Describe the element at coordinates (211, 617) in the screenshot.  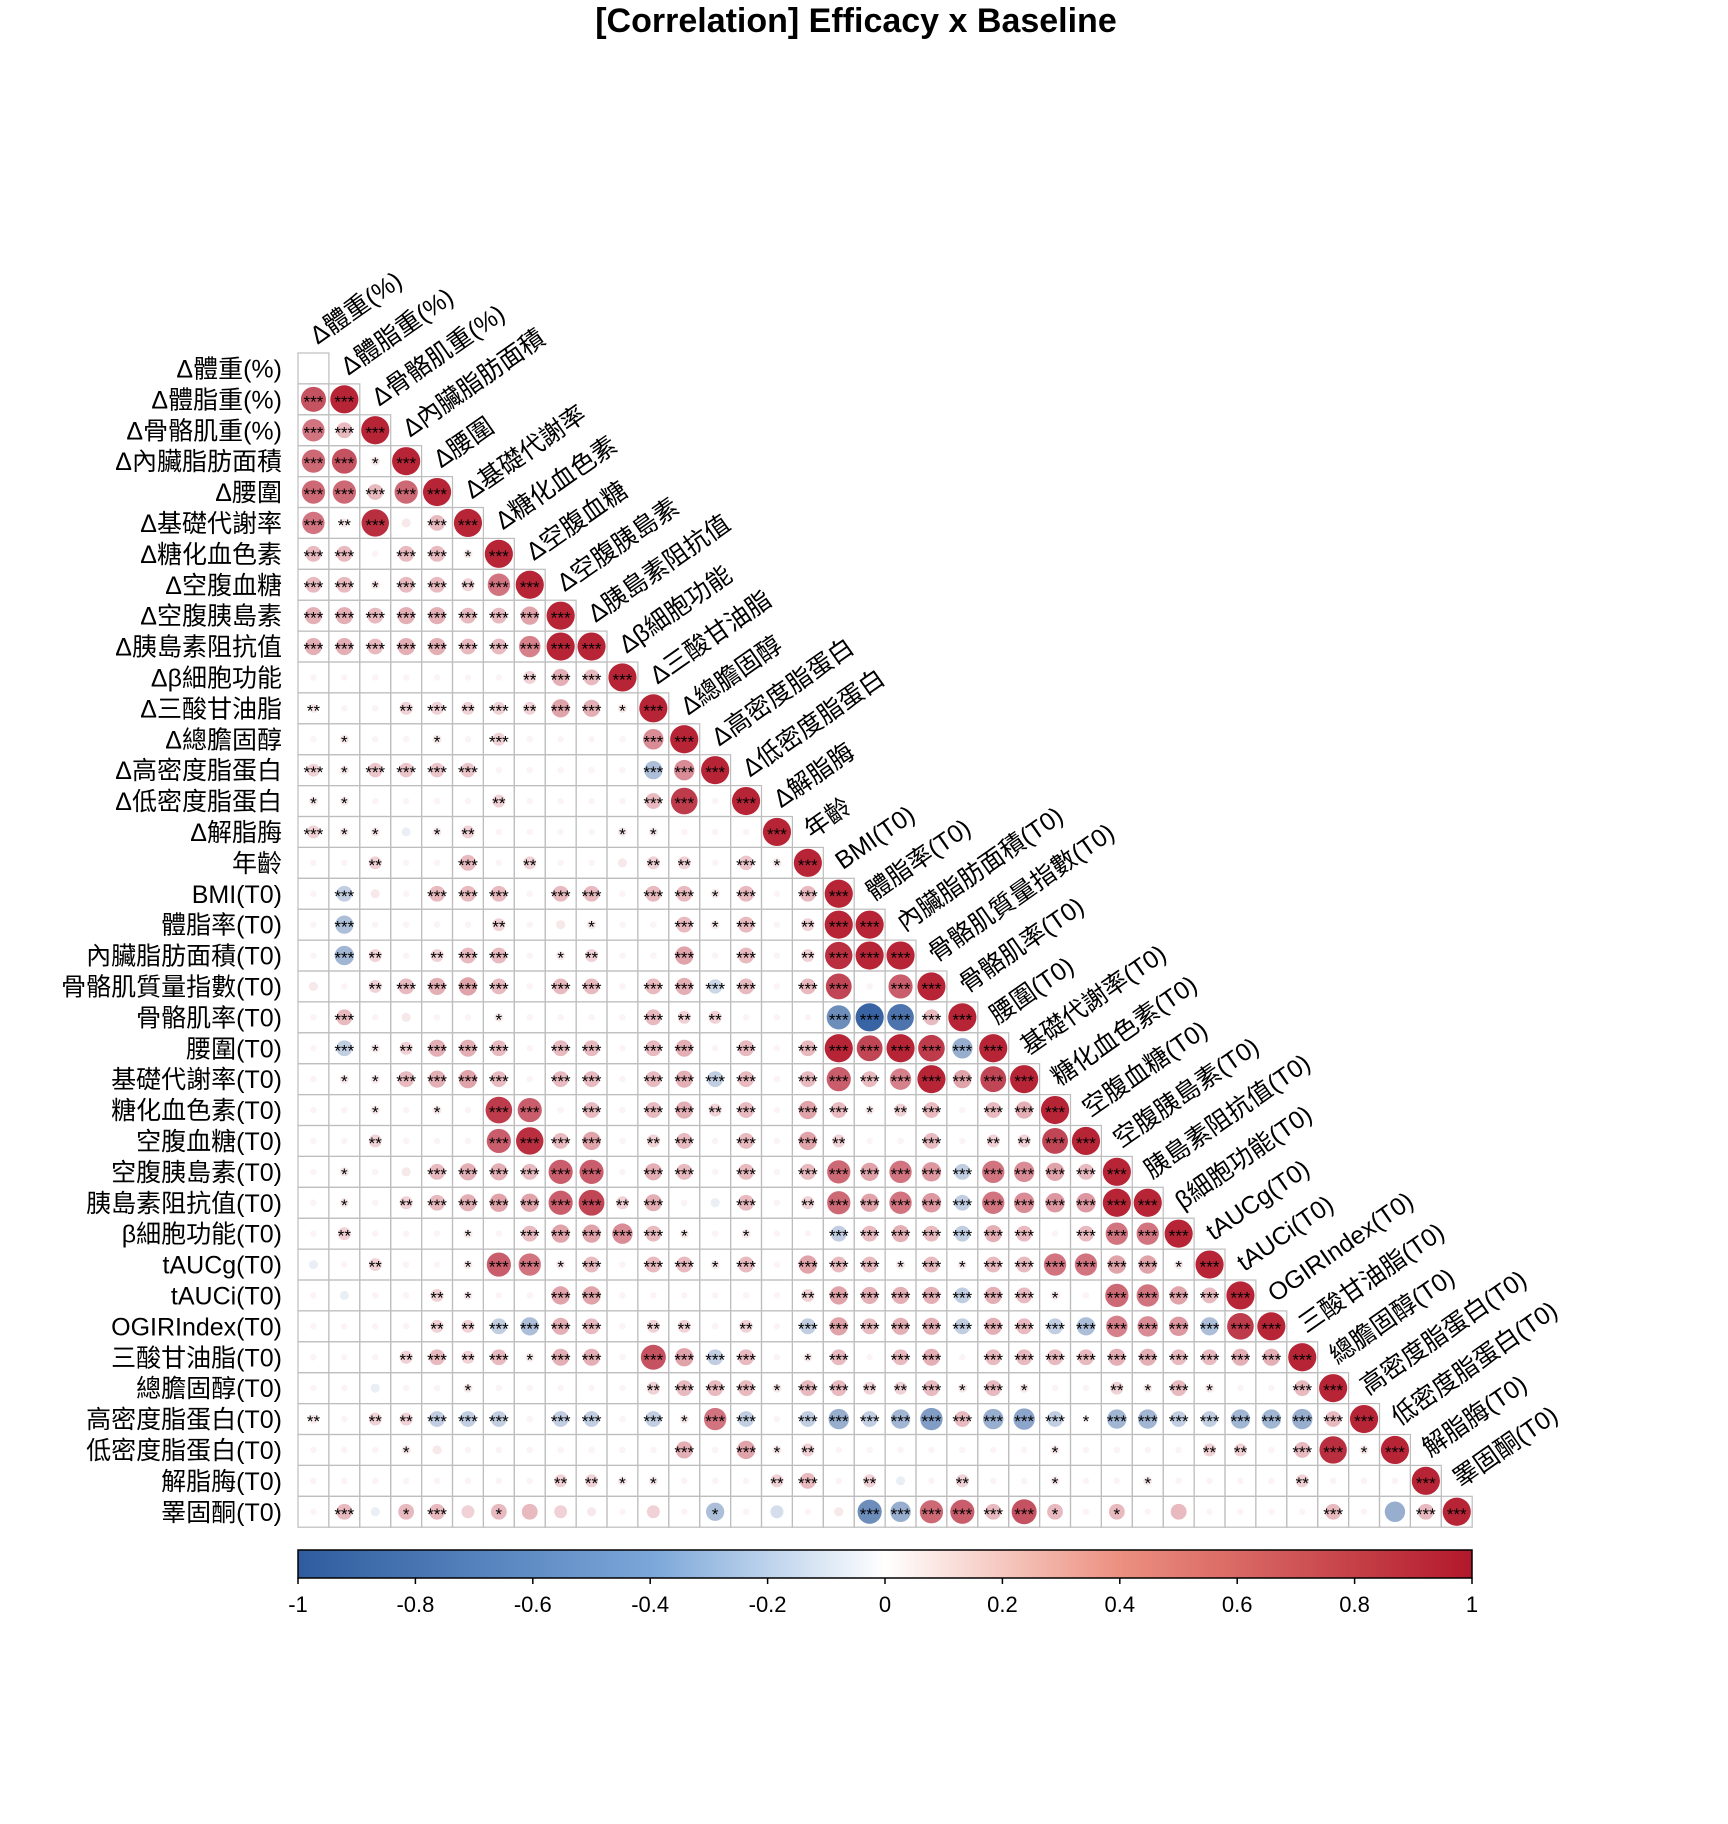
I see `row-label: Δ空腹胰島素` at that location.